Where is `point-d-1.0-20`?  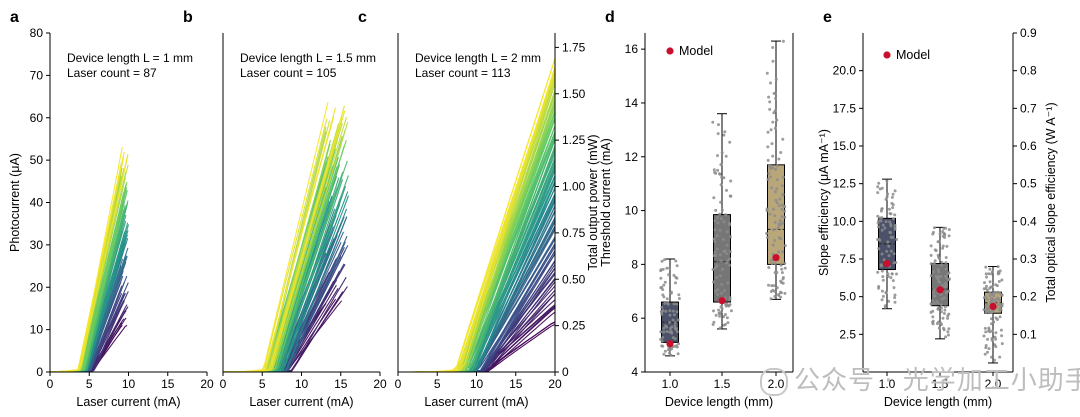
point-d-1.0-20 is located at coordinates (675, 325).